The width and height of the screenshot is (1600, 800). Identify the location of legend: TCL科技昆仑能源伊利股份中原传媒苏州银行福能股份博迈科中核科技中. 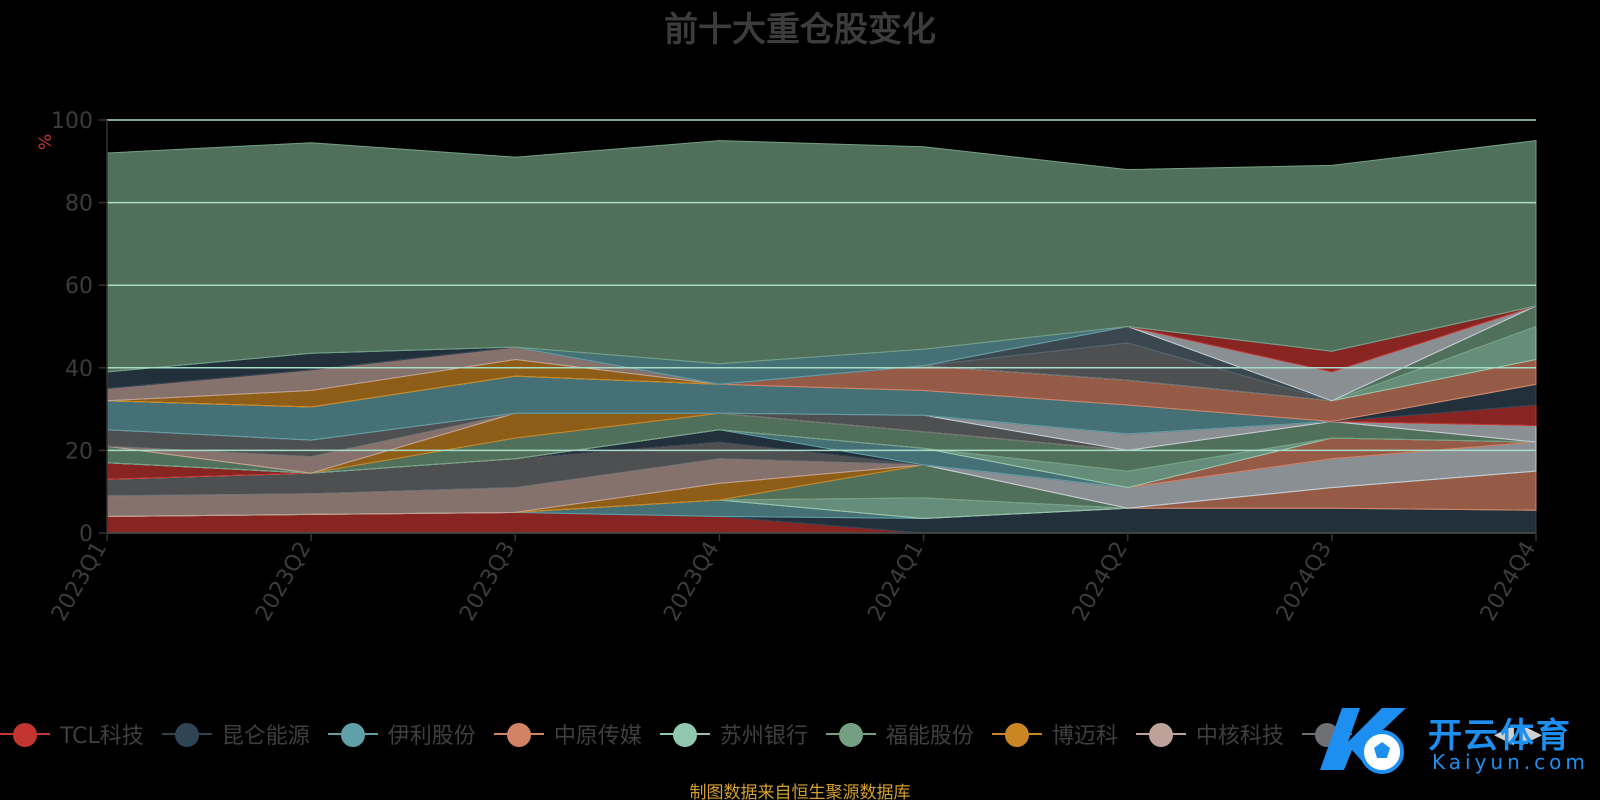
(701, 734).